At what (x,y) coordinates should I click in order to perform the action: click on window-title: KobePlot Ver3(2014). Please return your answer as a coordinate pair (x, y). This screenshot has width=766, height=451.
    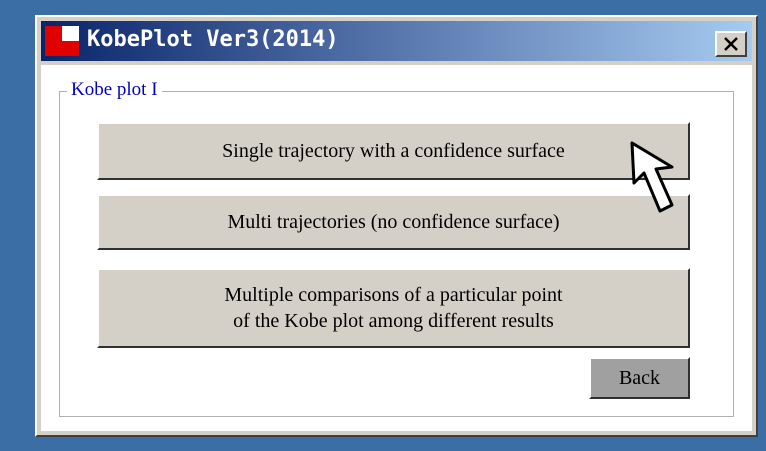
    Looking at the image, I should click on (213, 39).